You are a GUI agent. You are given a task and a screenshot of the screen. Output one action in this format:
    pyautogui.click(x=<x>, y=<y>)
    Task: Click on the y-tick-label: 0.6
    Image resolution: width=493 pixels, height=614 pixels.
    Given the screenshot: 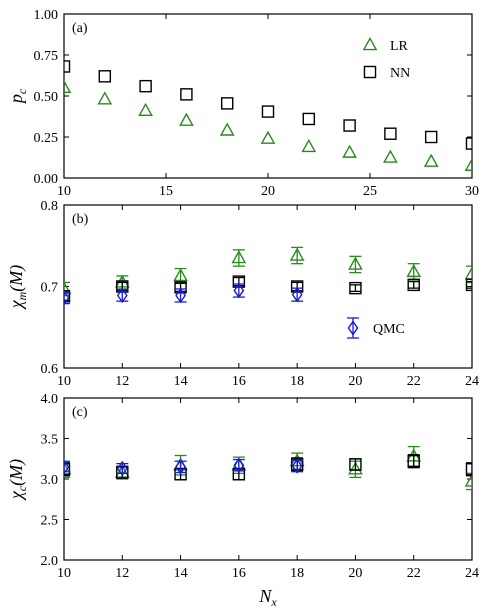 What is the action you would take?
    pyautogui.click(x=50, y=369)
    